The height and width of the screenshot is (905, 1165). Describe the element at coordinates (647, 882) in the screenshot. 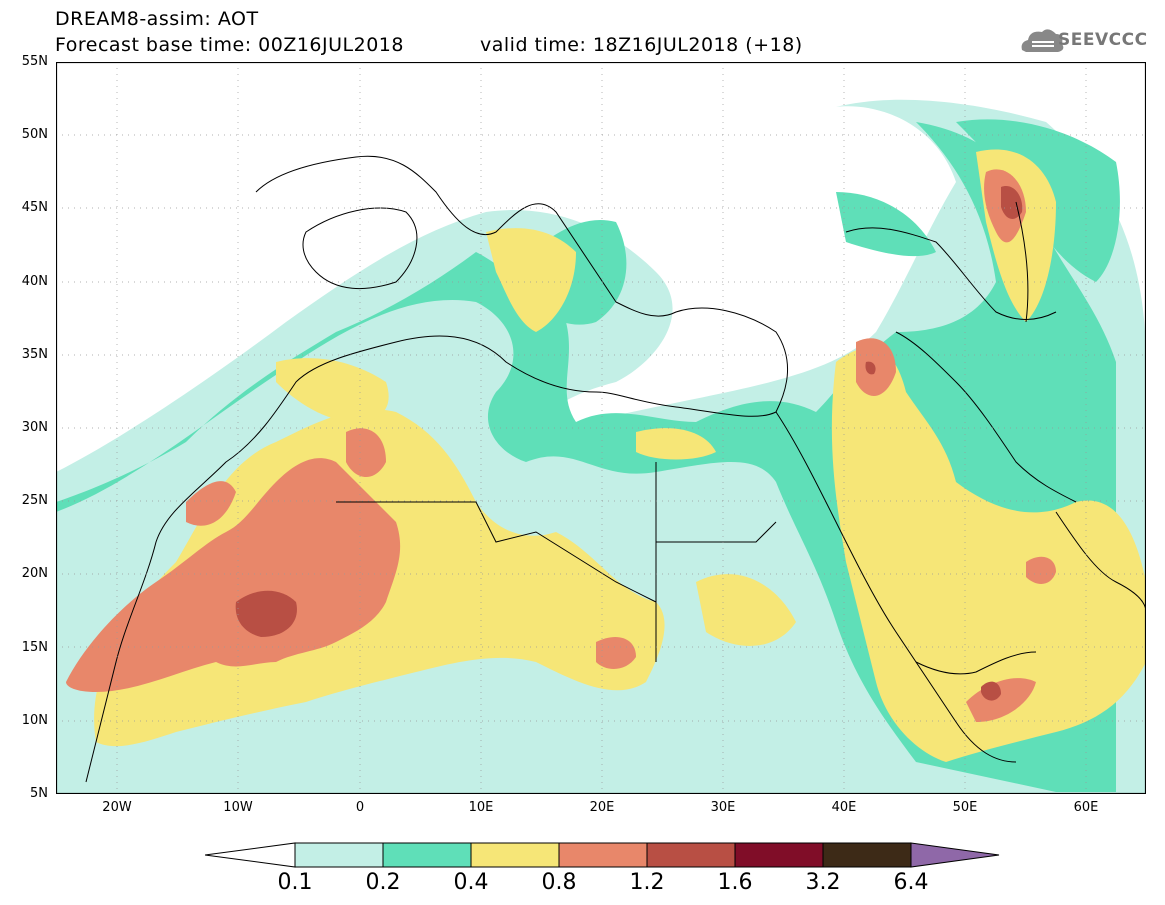

I see `colorbar-label: 1.2` at that location.